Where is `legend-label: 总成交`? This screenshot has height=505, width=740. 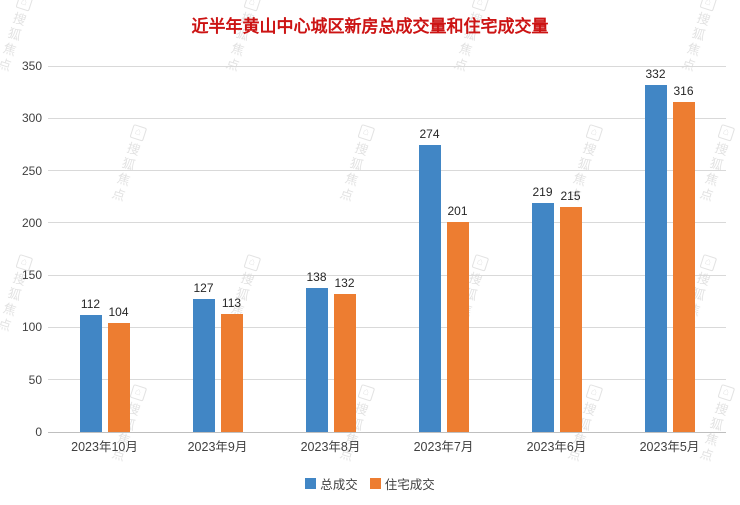
legend-label: 总成交 is located at coordinates (339, 485).